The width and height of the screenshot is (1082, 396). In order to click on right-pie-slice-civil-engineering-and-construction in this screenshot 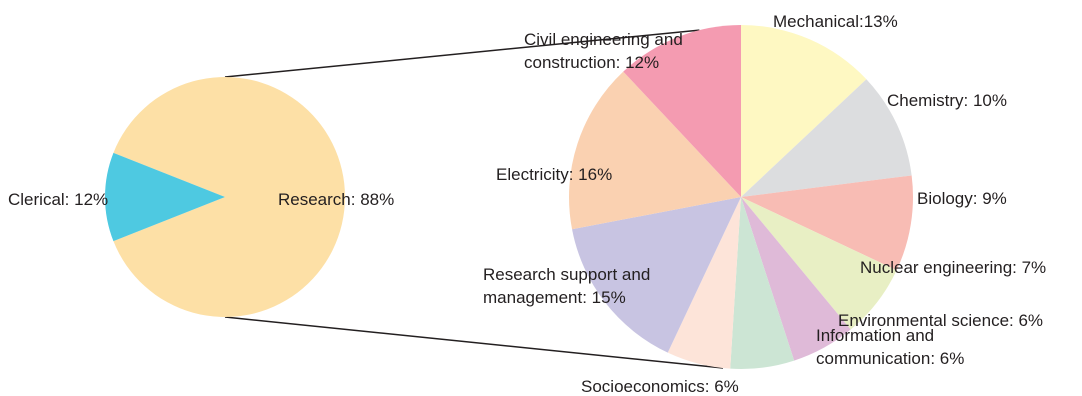, I will do `click(682, 111)`.